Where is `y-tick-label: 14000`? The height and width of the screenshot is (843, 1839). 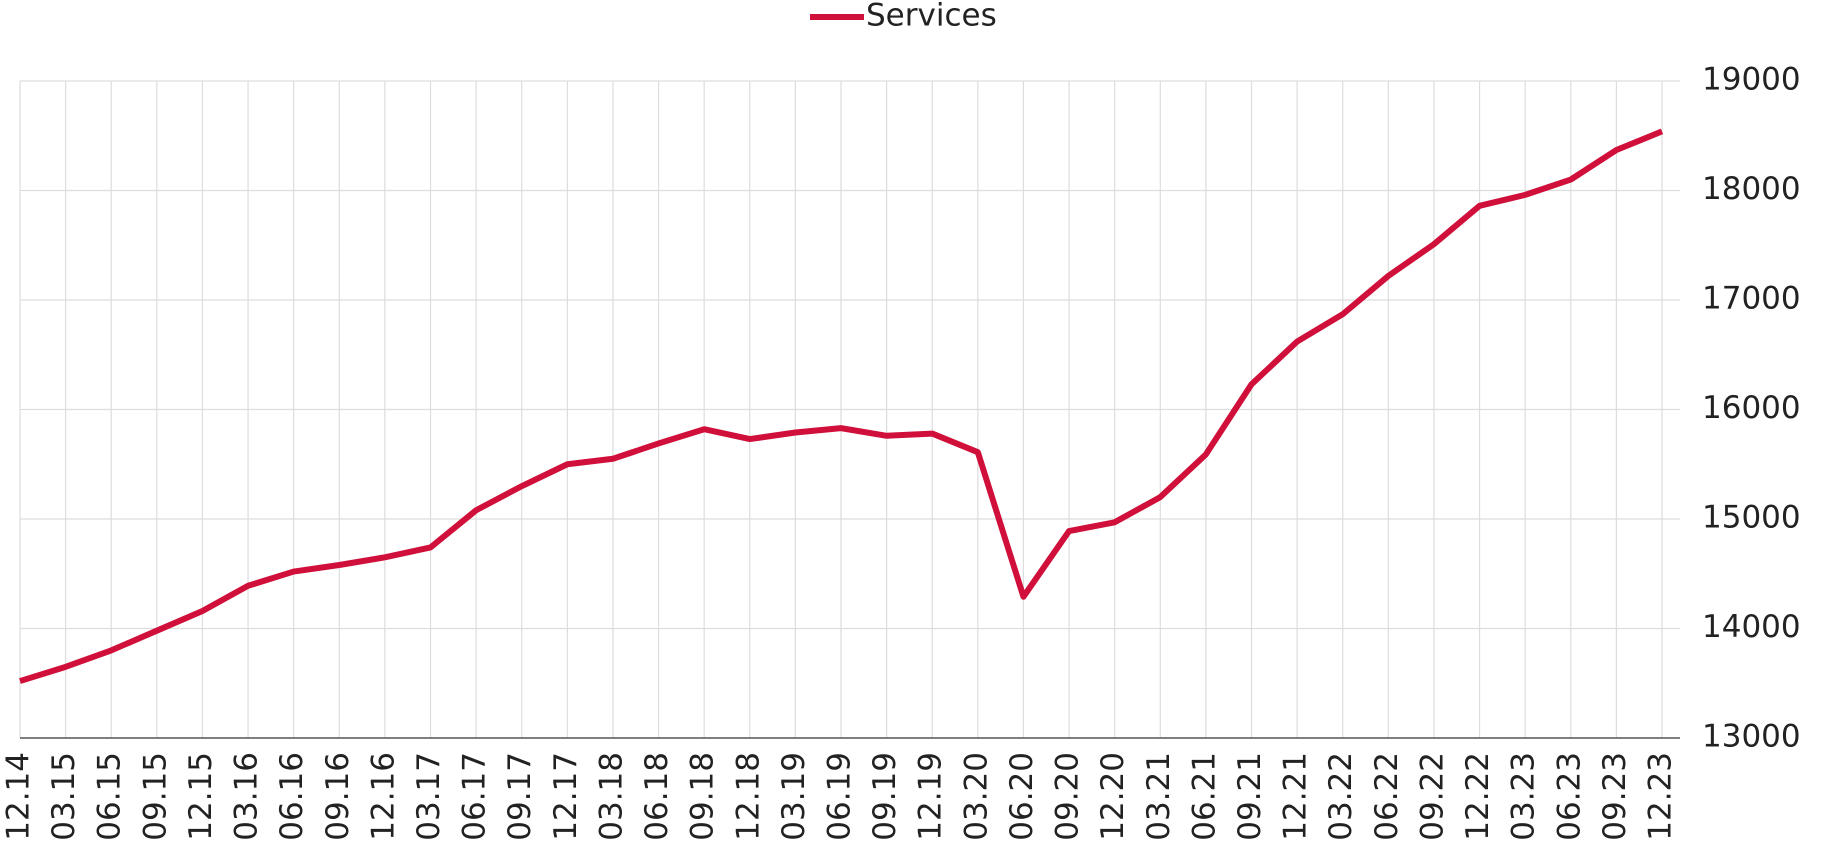 y-tick-label: 14000 is located at coordinates (1751, 627).